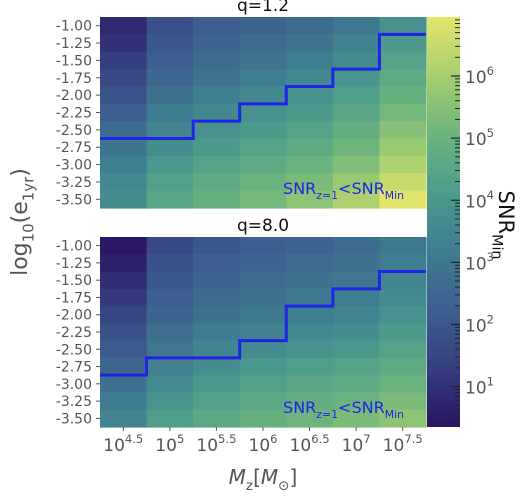 The image size is (520, 499). What do you see at coordinates (29, 188) in the screenshot?
I see `y-axis-label-part: 1yr` at bounding box center [29, 188].